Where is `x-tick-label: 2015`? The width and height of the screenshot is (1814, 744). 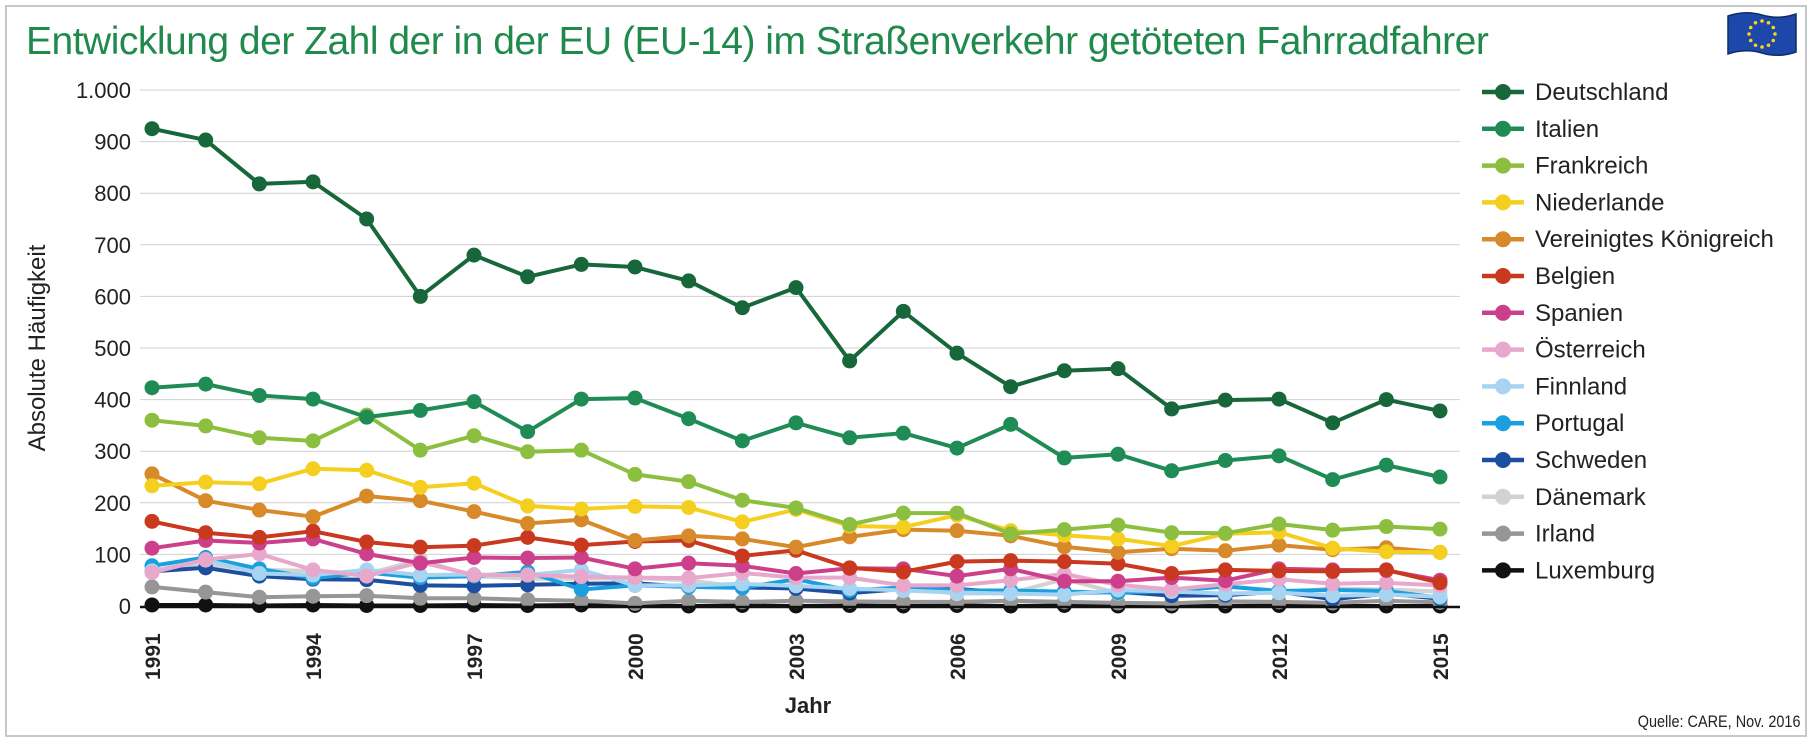
x-tick-label: 2015 is located at coordinates (1441, 656).